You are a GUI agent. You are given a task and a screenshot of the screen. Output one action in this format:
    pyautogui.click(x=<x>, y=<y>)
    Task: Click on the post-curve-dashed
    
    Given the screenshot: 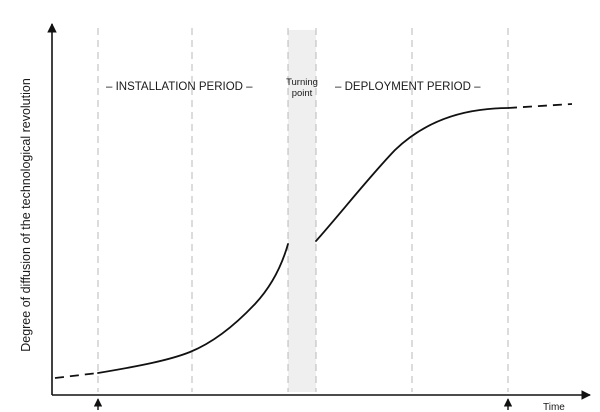 What is the action you would take?
    pyautogui.click(x=540, y=106)
    